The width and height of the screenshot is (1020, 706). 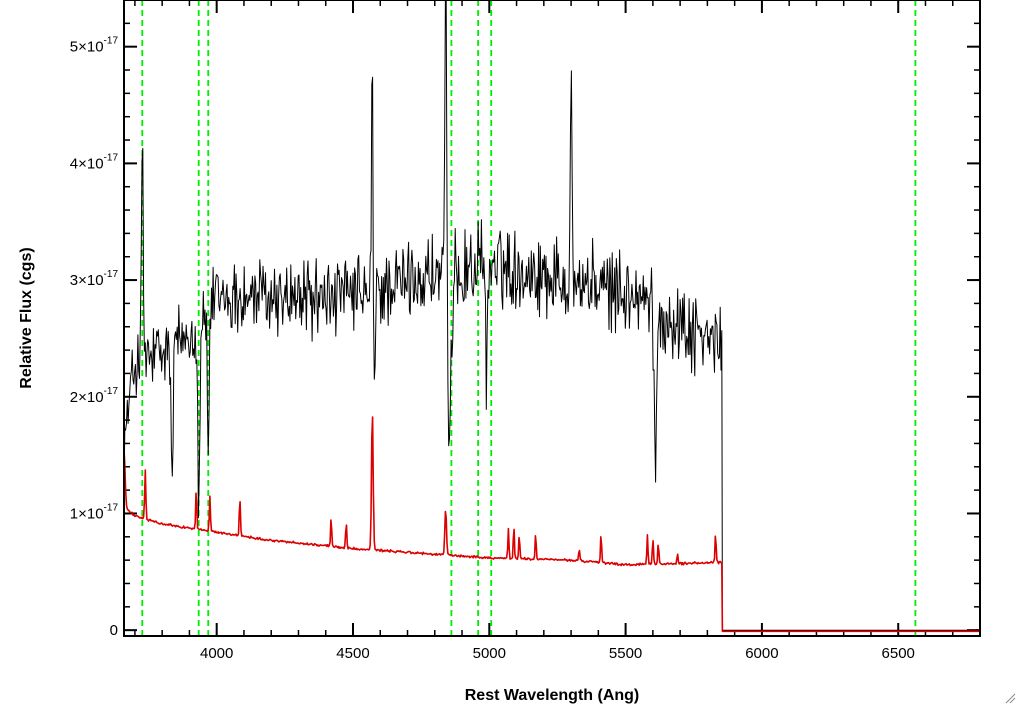 I want to click on y-tick-labels: 0 1×10⁻¹⁷ 2×10⁻¹⁷ 3×10⁻¹⁷ 4×10⁻¹⁷ 5×10⁻¹⁷, so click(x=94, y=337).